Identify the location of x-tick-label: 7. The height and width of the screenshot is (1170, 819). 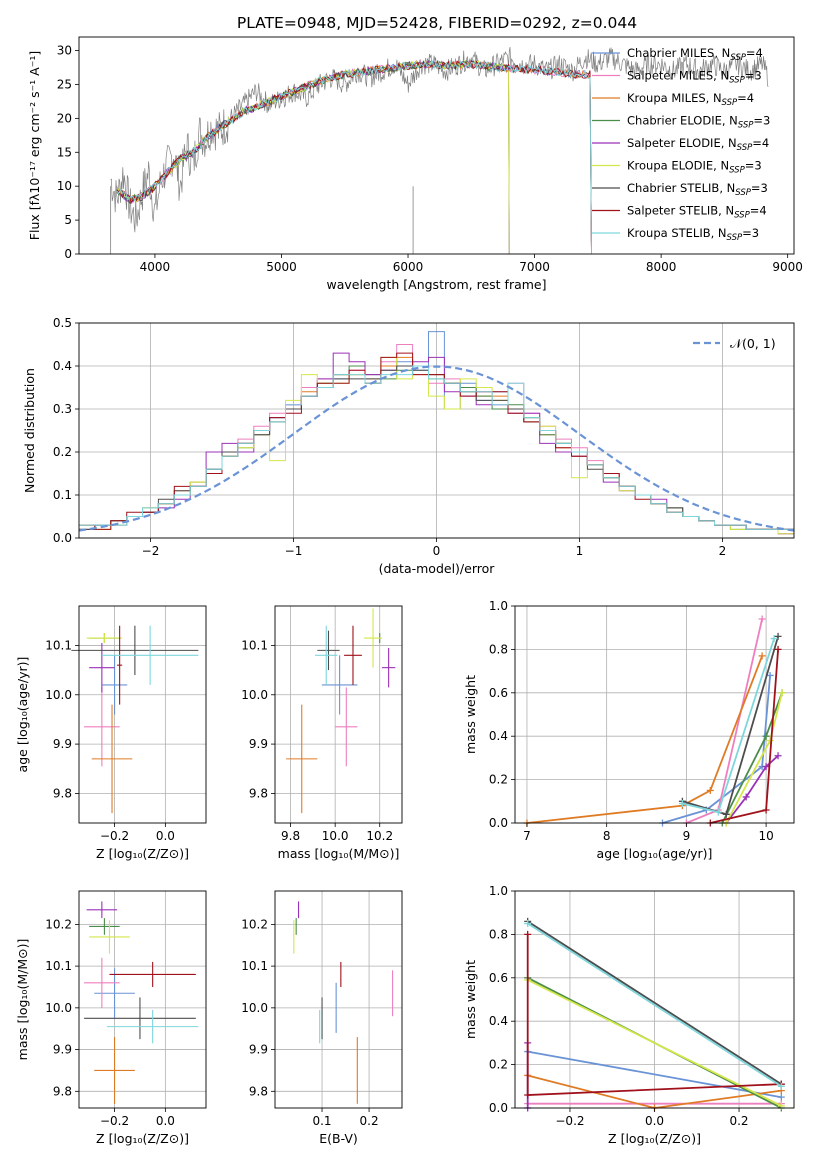
(527, 836).